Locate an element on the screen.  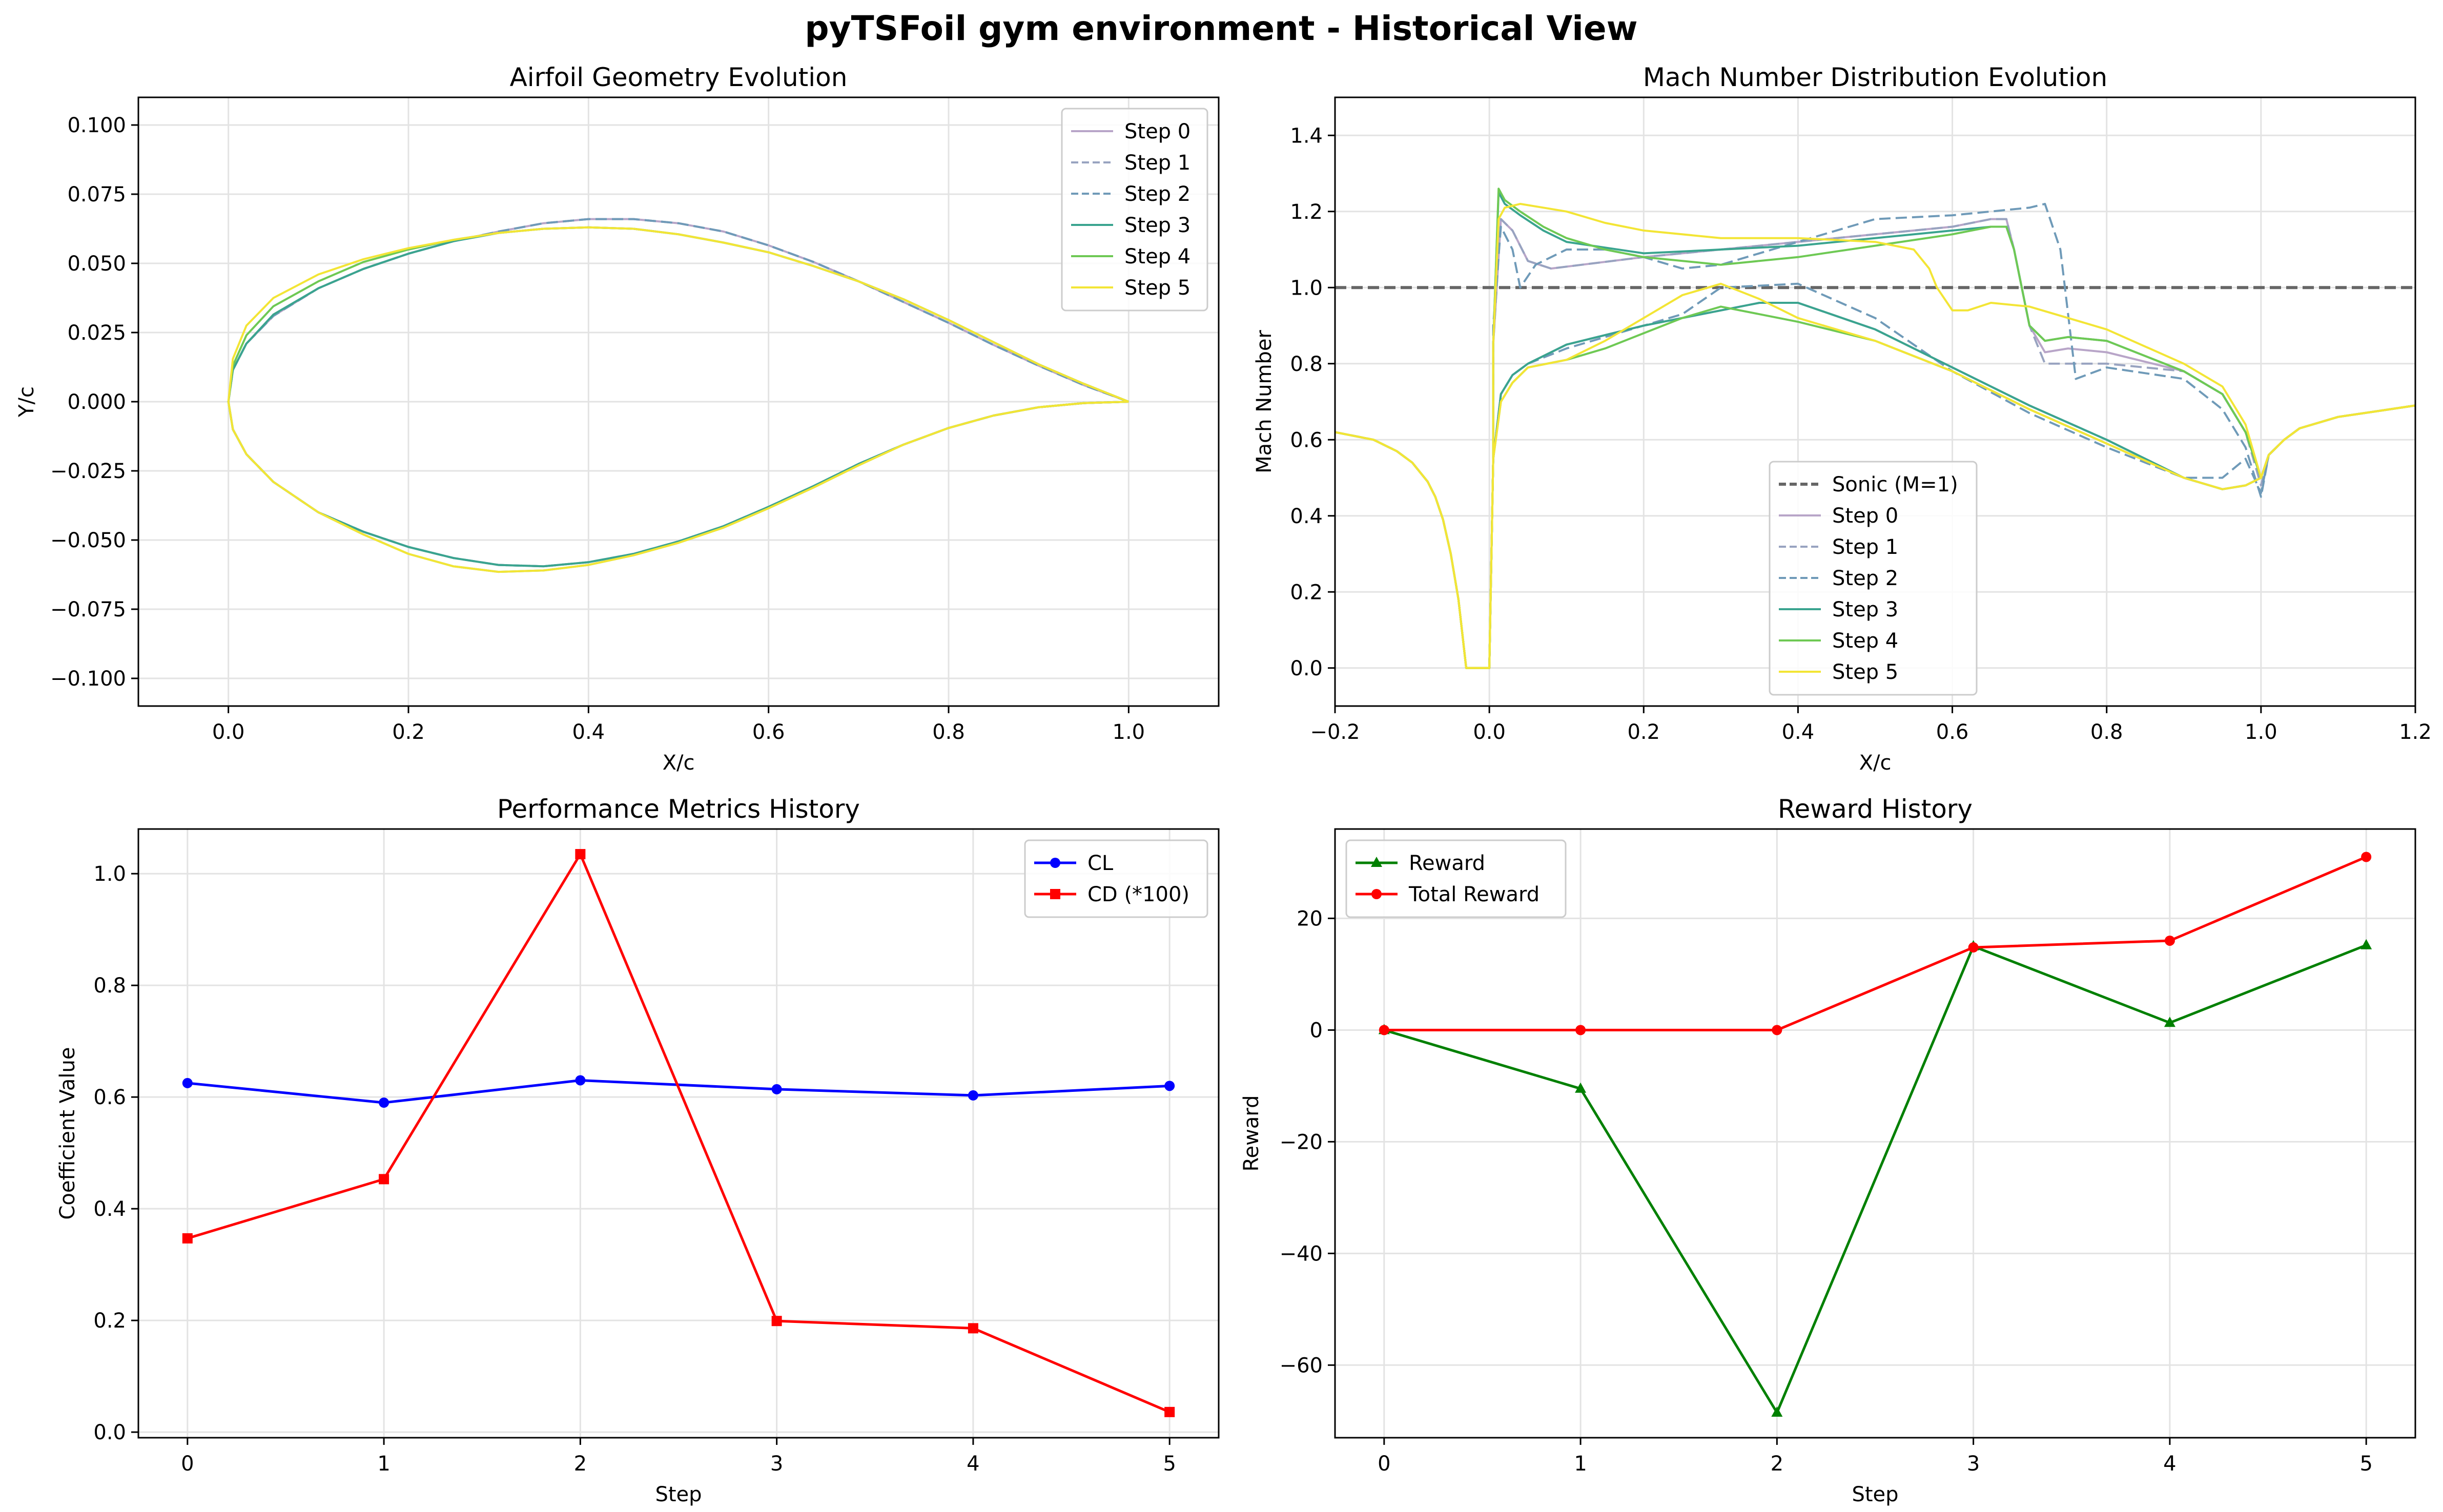
y-tick-label: 0.050 is located at coordinates (96, 264).